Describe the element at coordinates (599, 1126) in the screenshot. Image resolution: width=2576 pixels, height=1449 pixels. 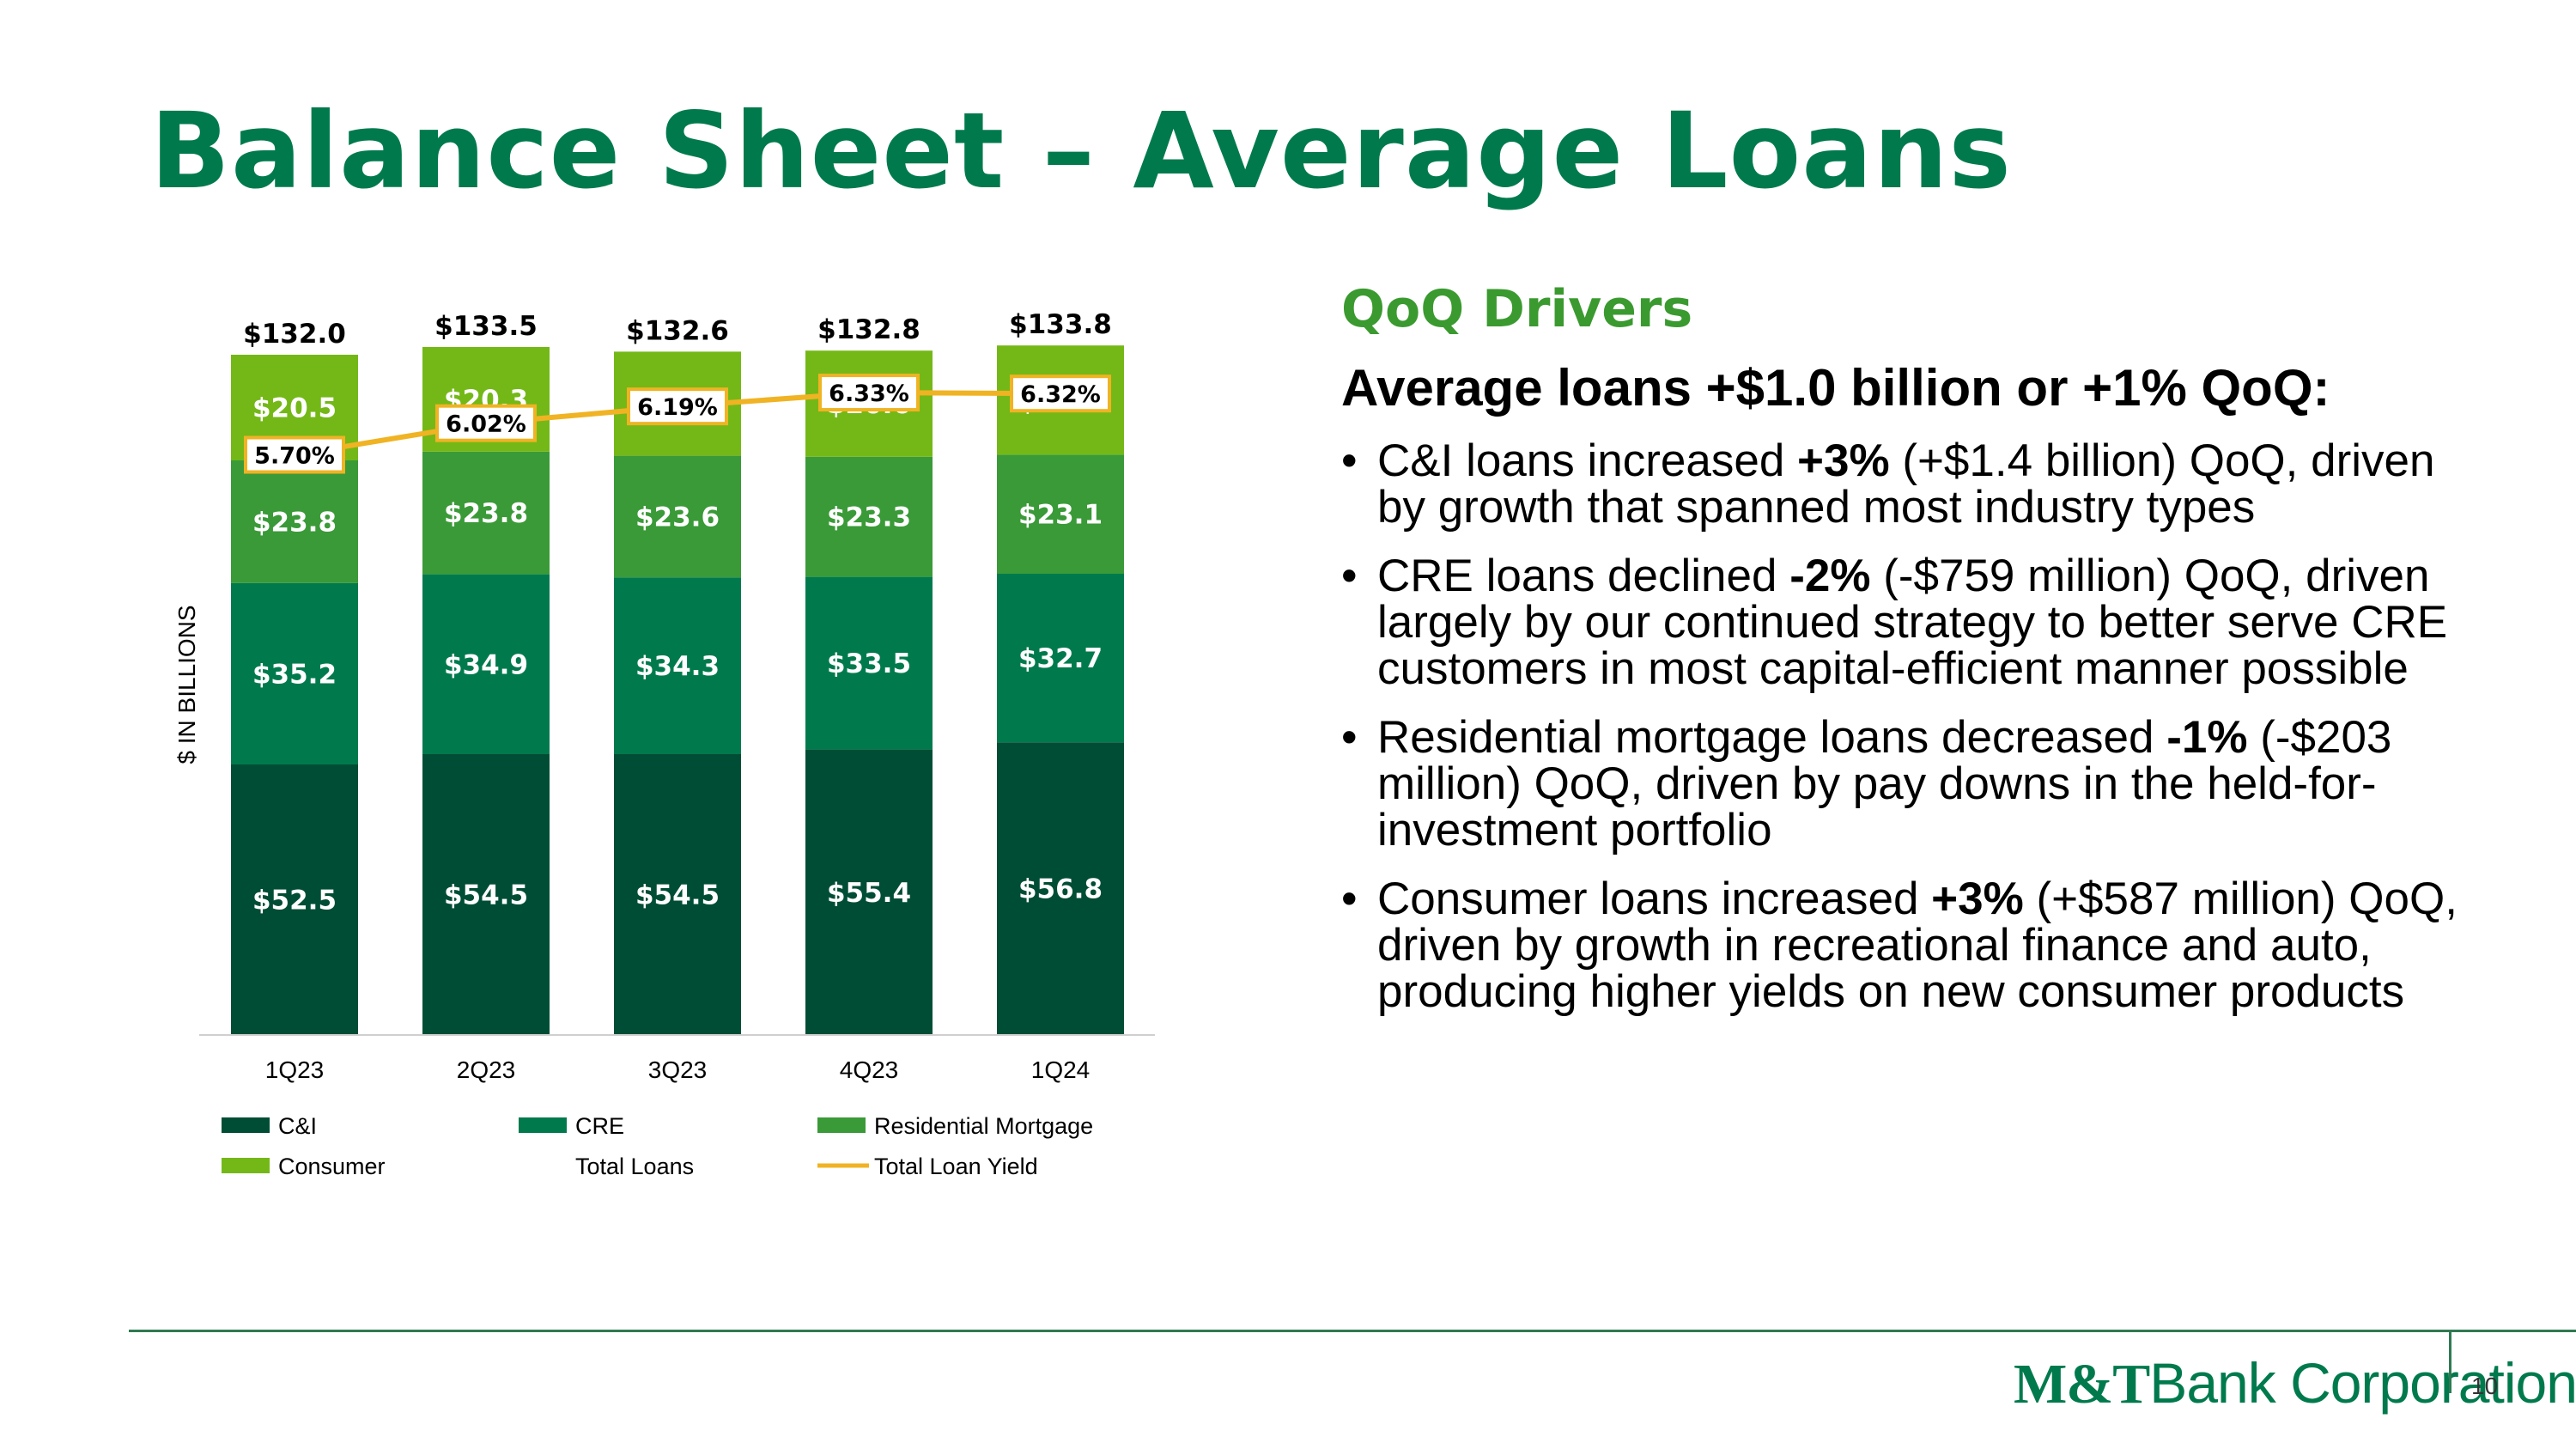
I see `legend-entry: CRE` at that location.